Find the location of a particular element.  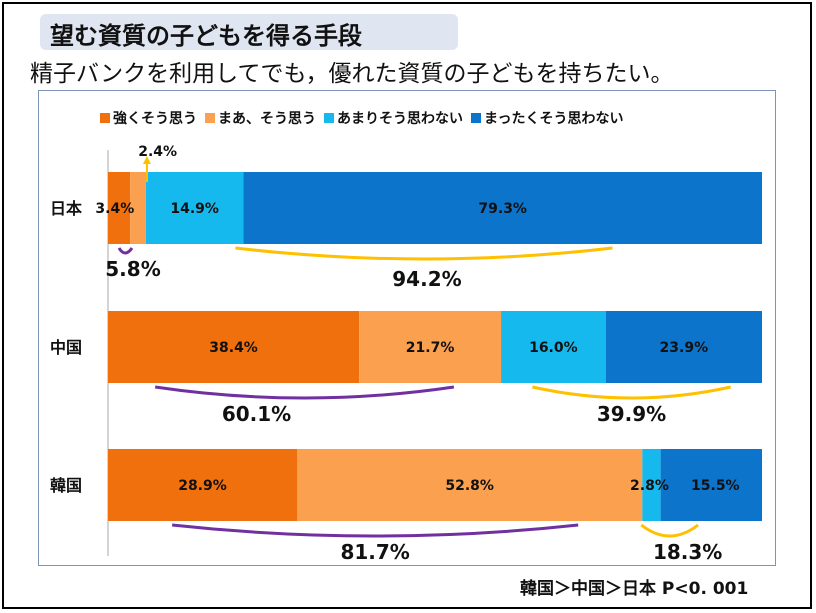

slide-subtitle: 精子バンクを利用してでも，優れた資質の子どもを持ちたい。 is located at coordinates (352, 74).